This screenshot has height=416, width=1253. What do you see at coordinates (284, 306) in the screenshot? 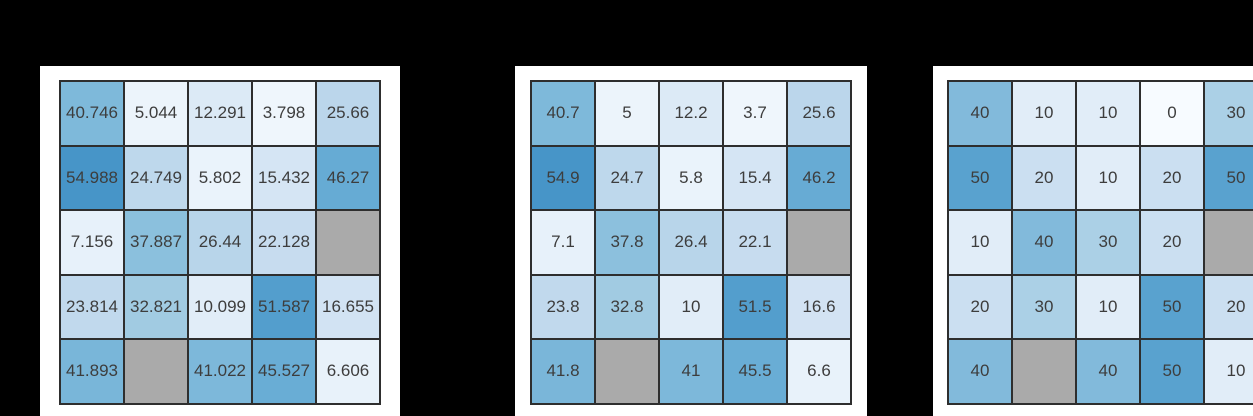
I see `heatmap-cell: 51.587` at bounding box center [284, 306].